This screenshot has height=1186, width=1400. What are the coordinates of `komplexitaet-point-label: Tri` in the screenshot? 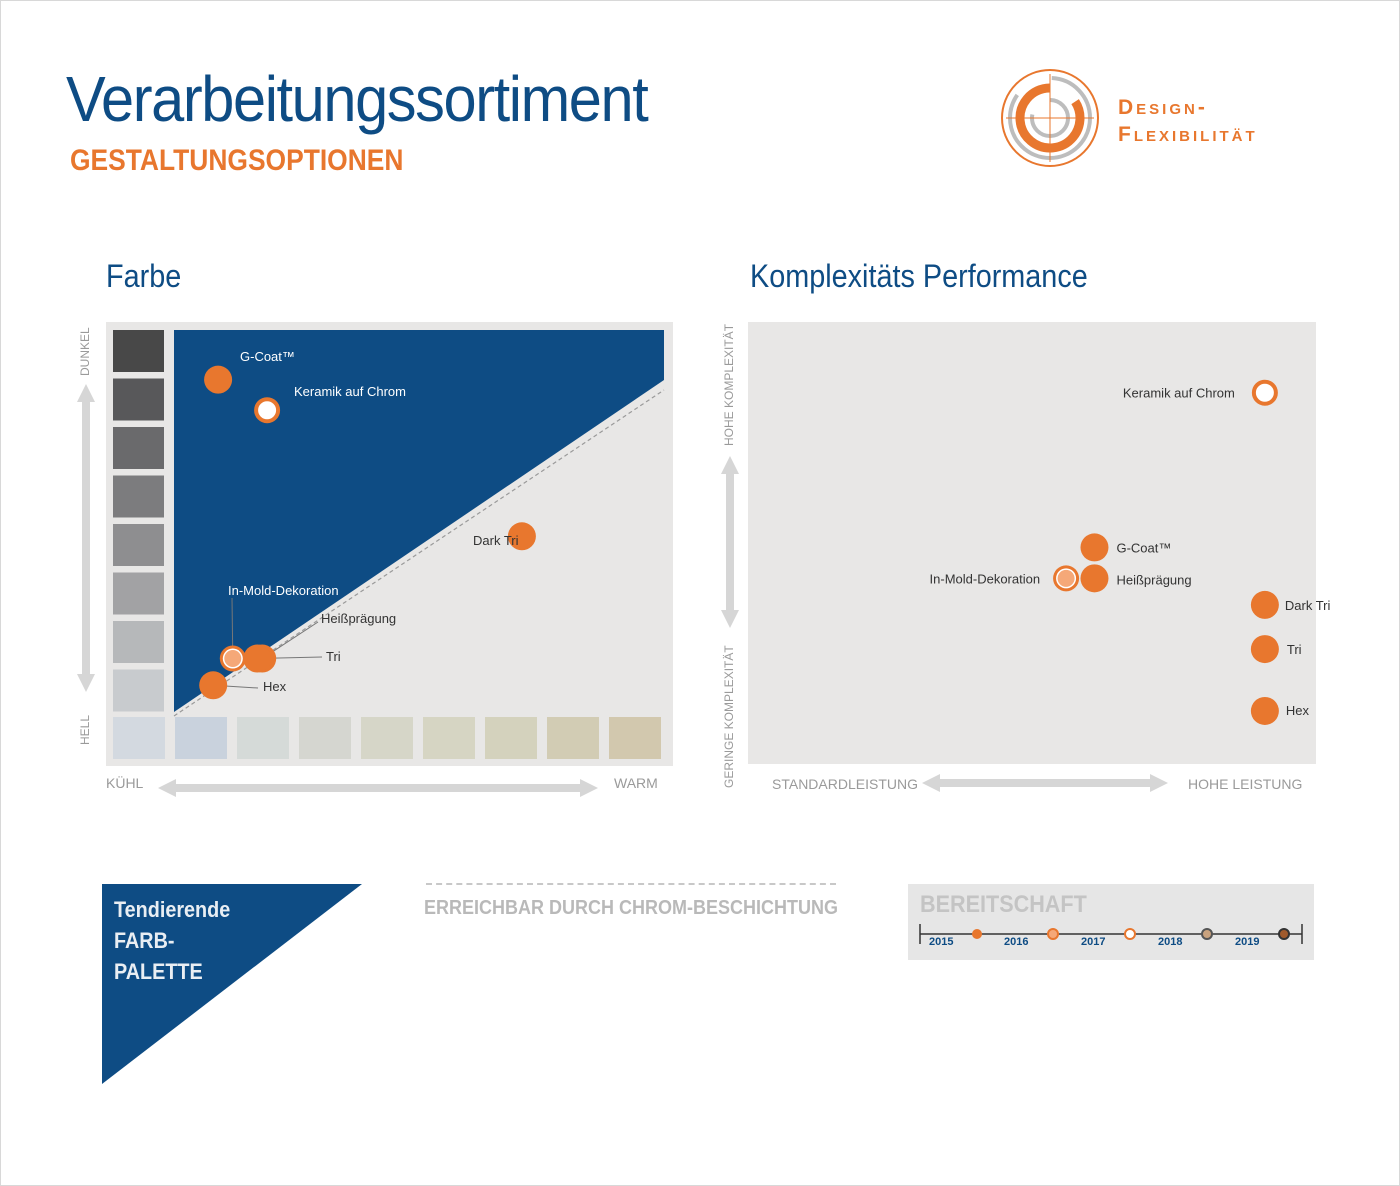 It's located at (1294, 649).